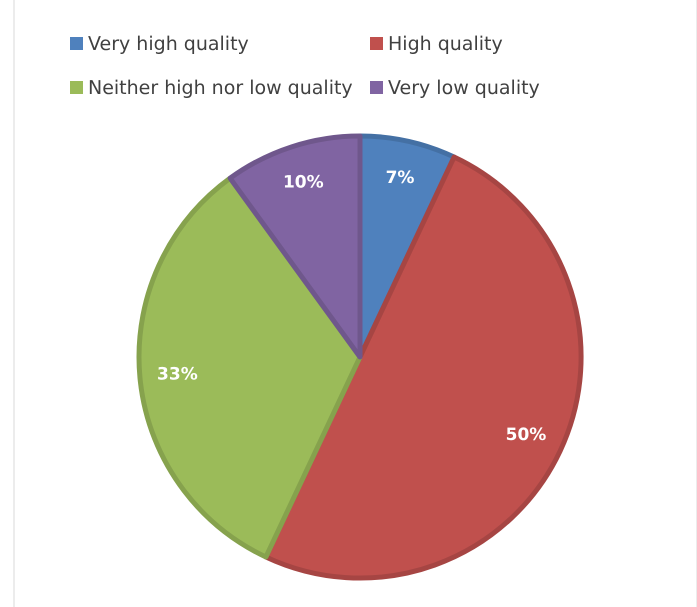  I want to click on data-label: 50%, so click(526, 435).